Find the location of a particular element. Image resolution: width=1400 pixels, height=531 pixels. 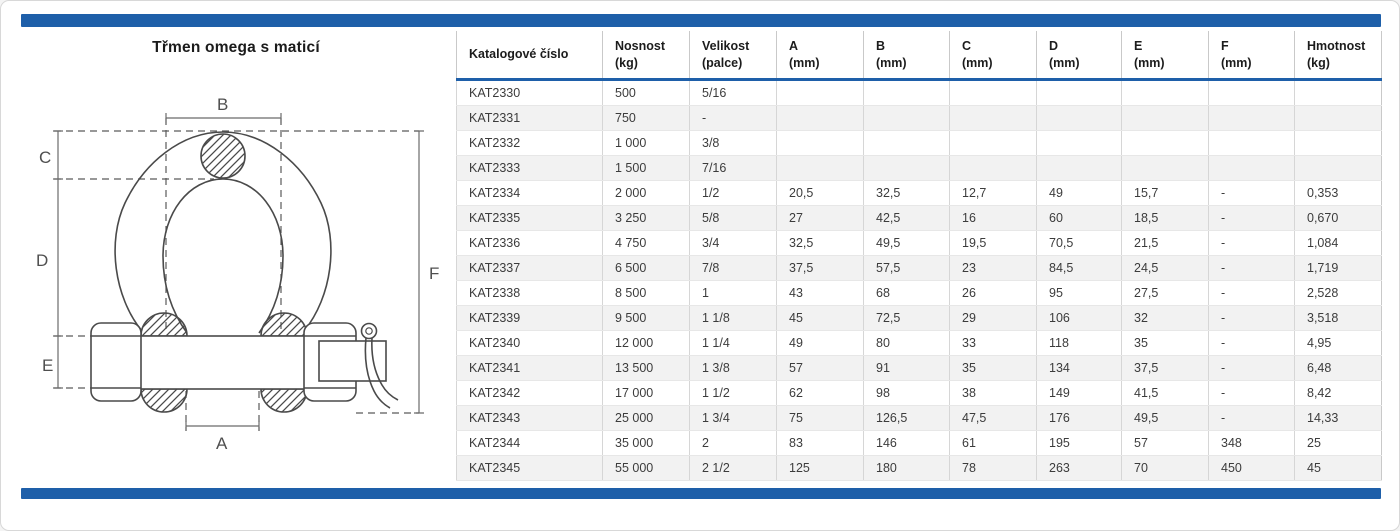

table-cell: 70 is located at coordinates (1165, 468).